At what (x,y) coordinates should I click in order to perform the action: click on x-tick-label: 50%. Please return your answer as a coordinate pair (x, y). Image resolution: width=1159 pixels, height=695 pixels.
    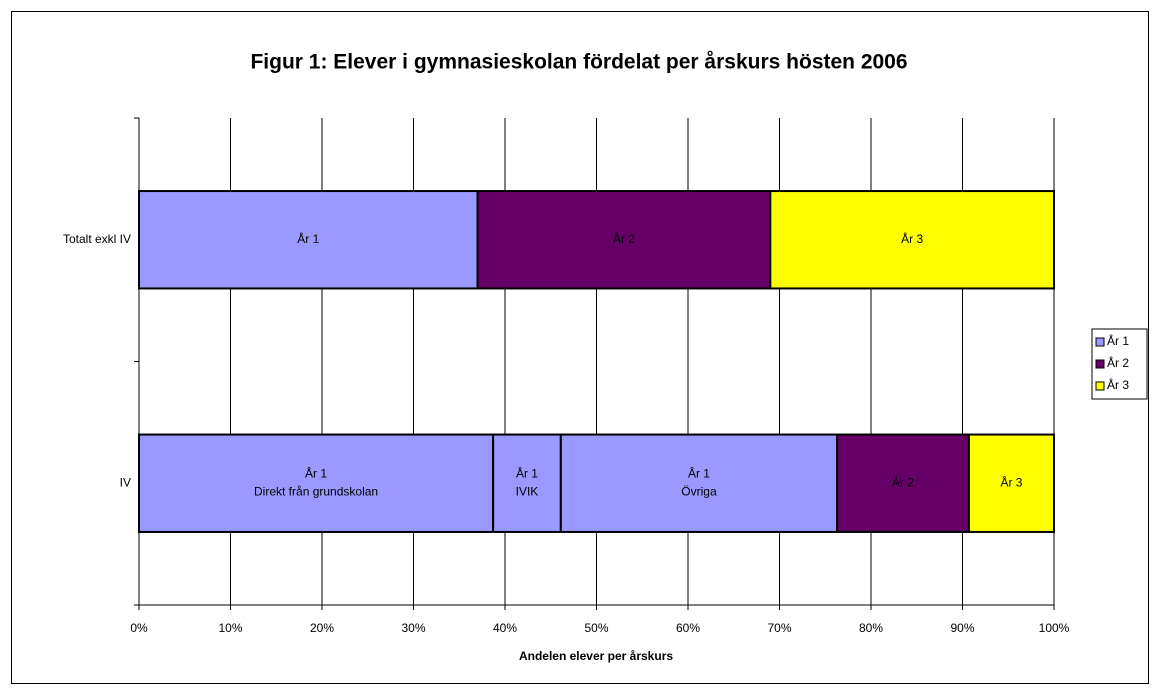
    Looking at the image, I should click on (596, 628).